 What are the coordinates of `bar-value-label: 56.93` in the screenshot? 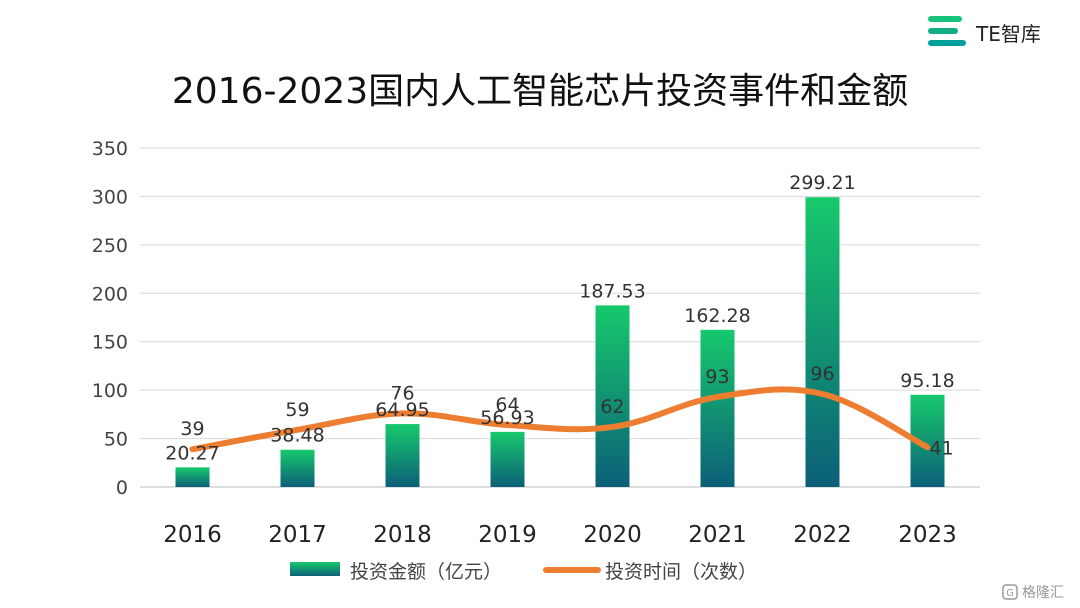 It's located at (507, 418).